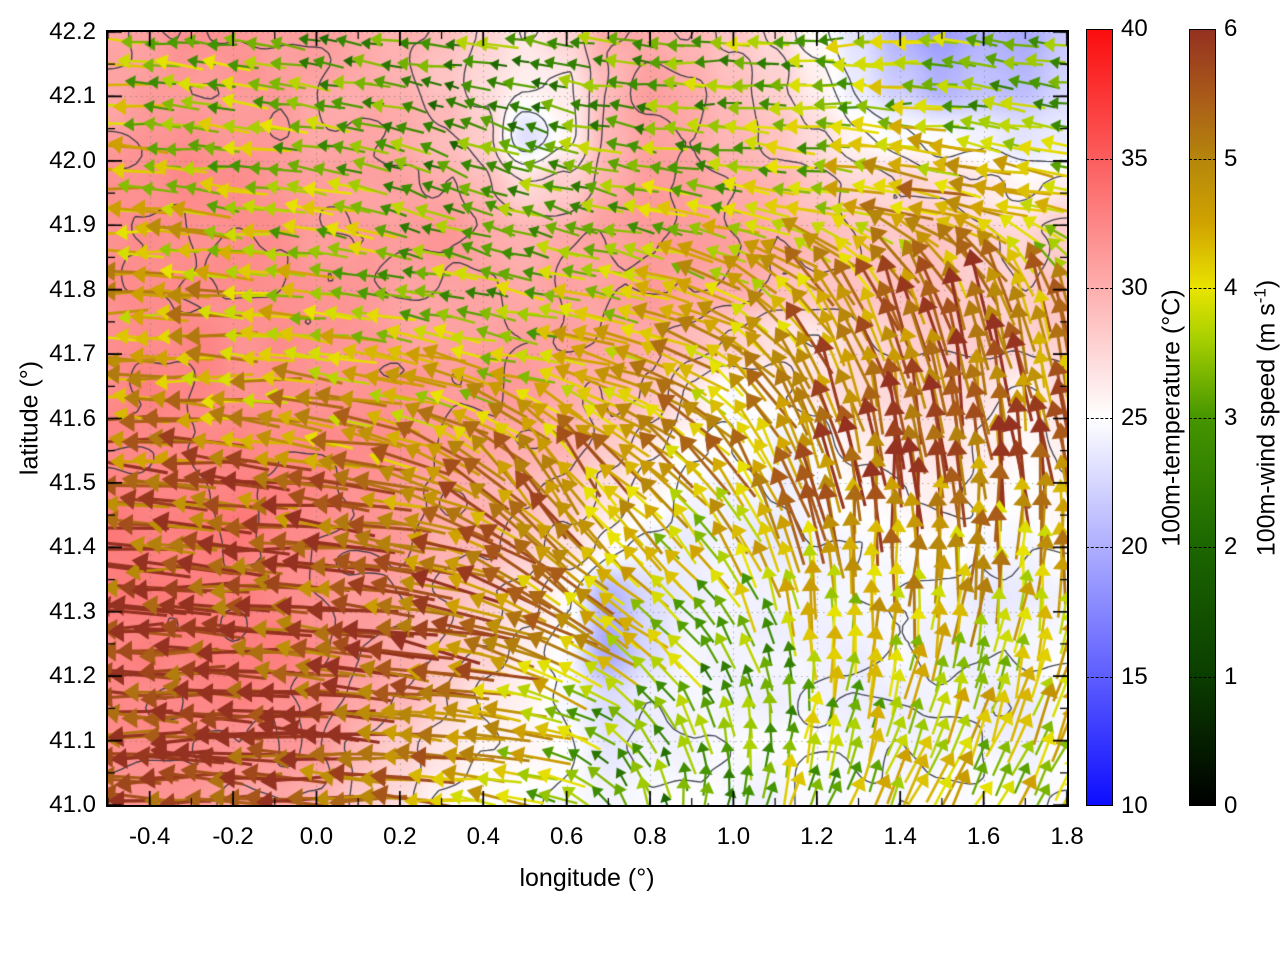 Image resolution: width=1280 pixels, height=960 pixels. I want to click on y-tick-label: 41.3, so click(72, 611).